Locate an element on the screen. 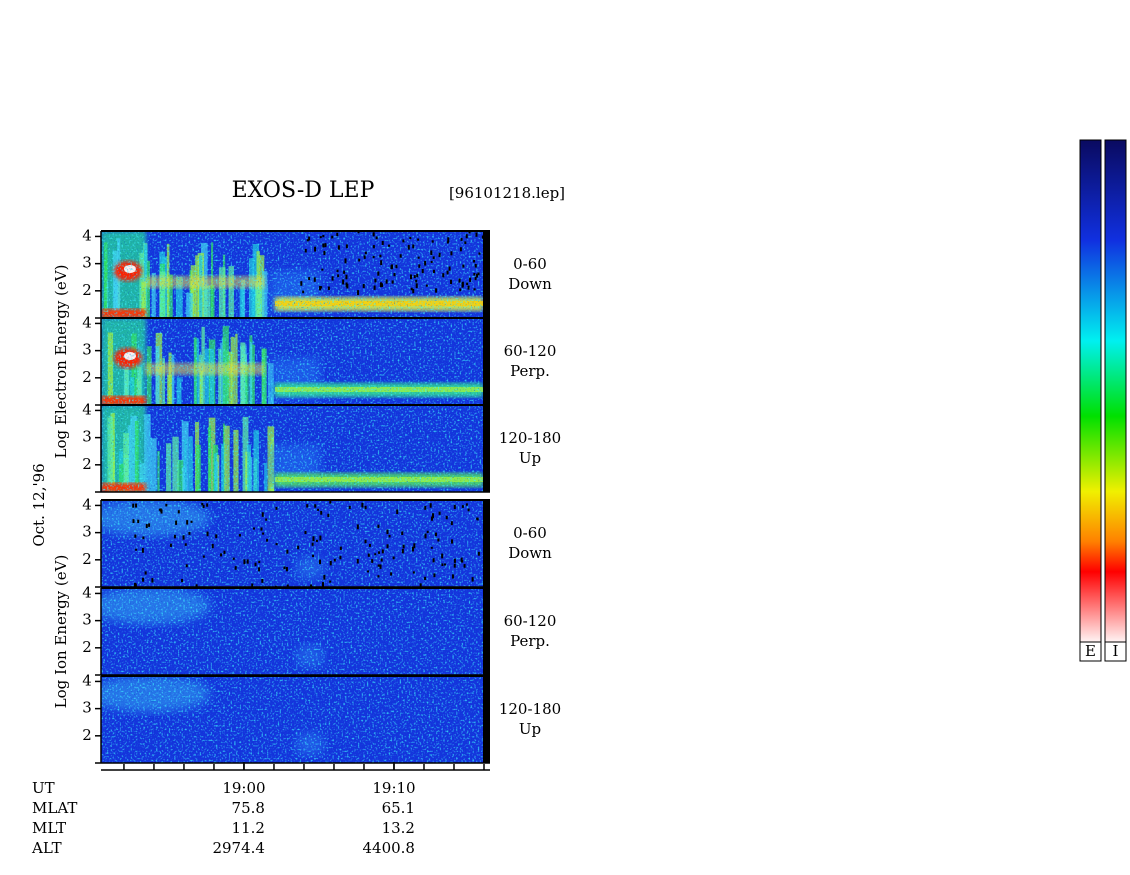  ephemeris-value: 65.1 is located at coordinates (398, 808).